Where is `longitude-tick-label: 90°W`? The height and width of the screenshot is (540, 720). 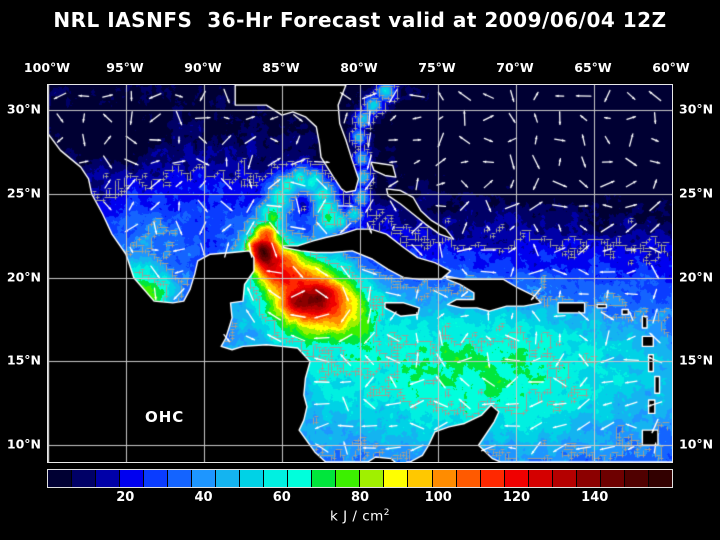 longitude-tick-label: 90°W is located at coordinates (203, 67).